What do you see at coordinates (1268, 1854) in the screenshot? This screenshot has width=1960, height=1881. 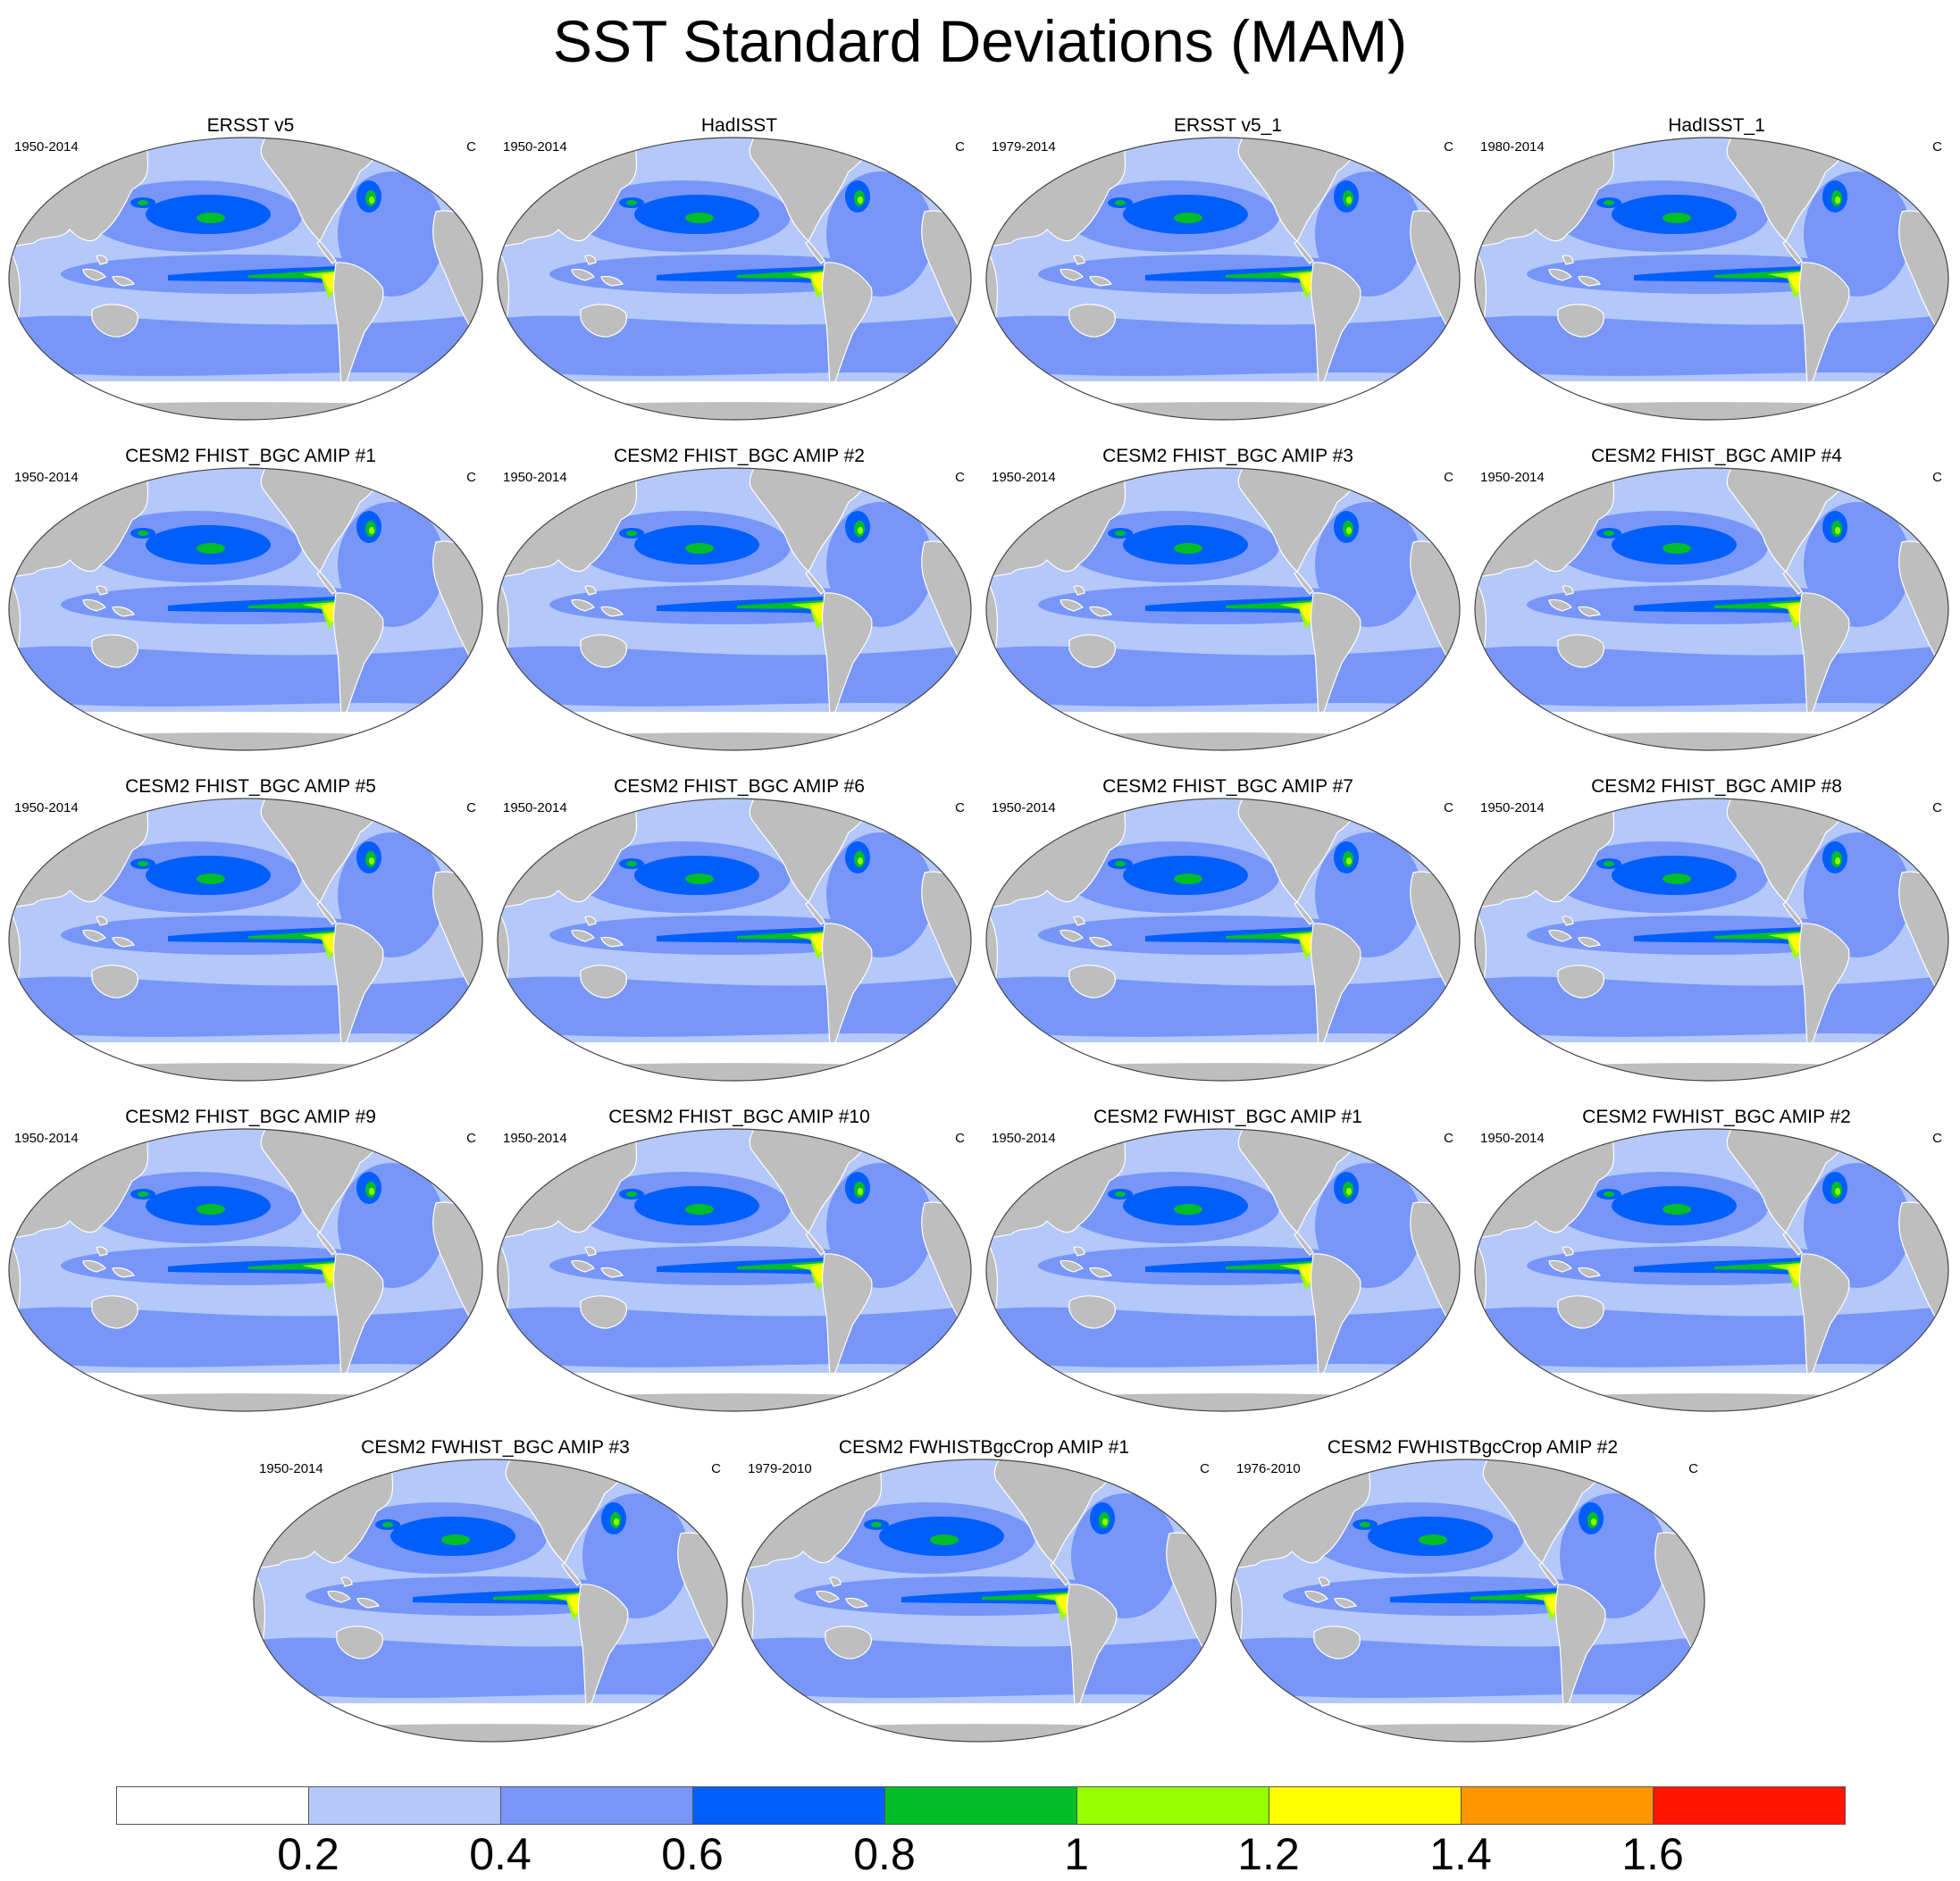 I see `colorbar-tick-label: 1.2` at bounding box center [1268, 1854].